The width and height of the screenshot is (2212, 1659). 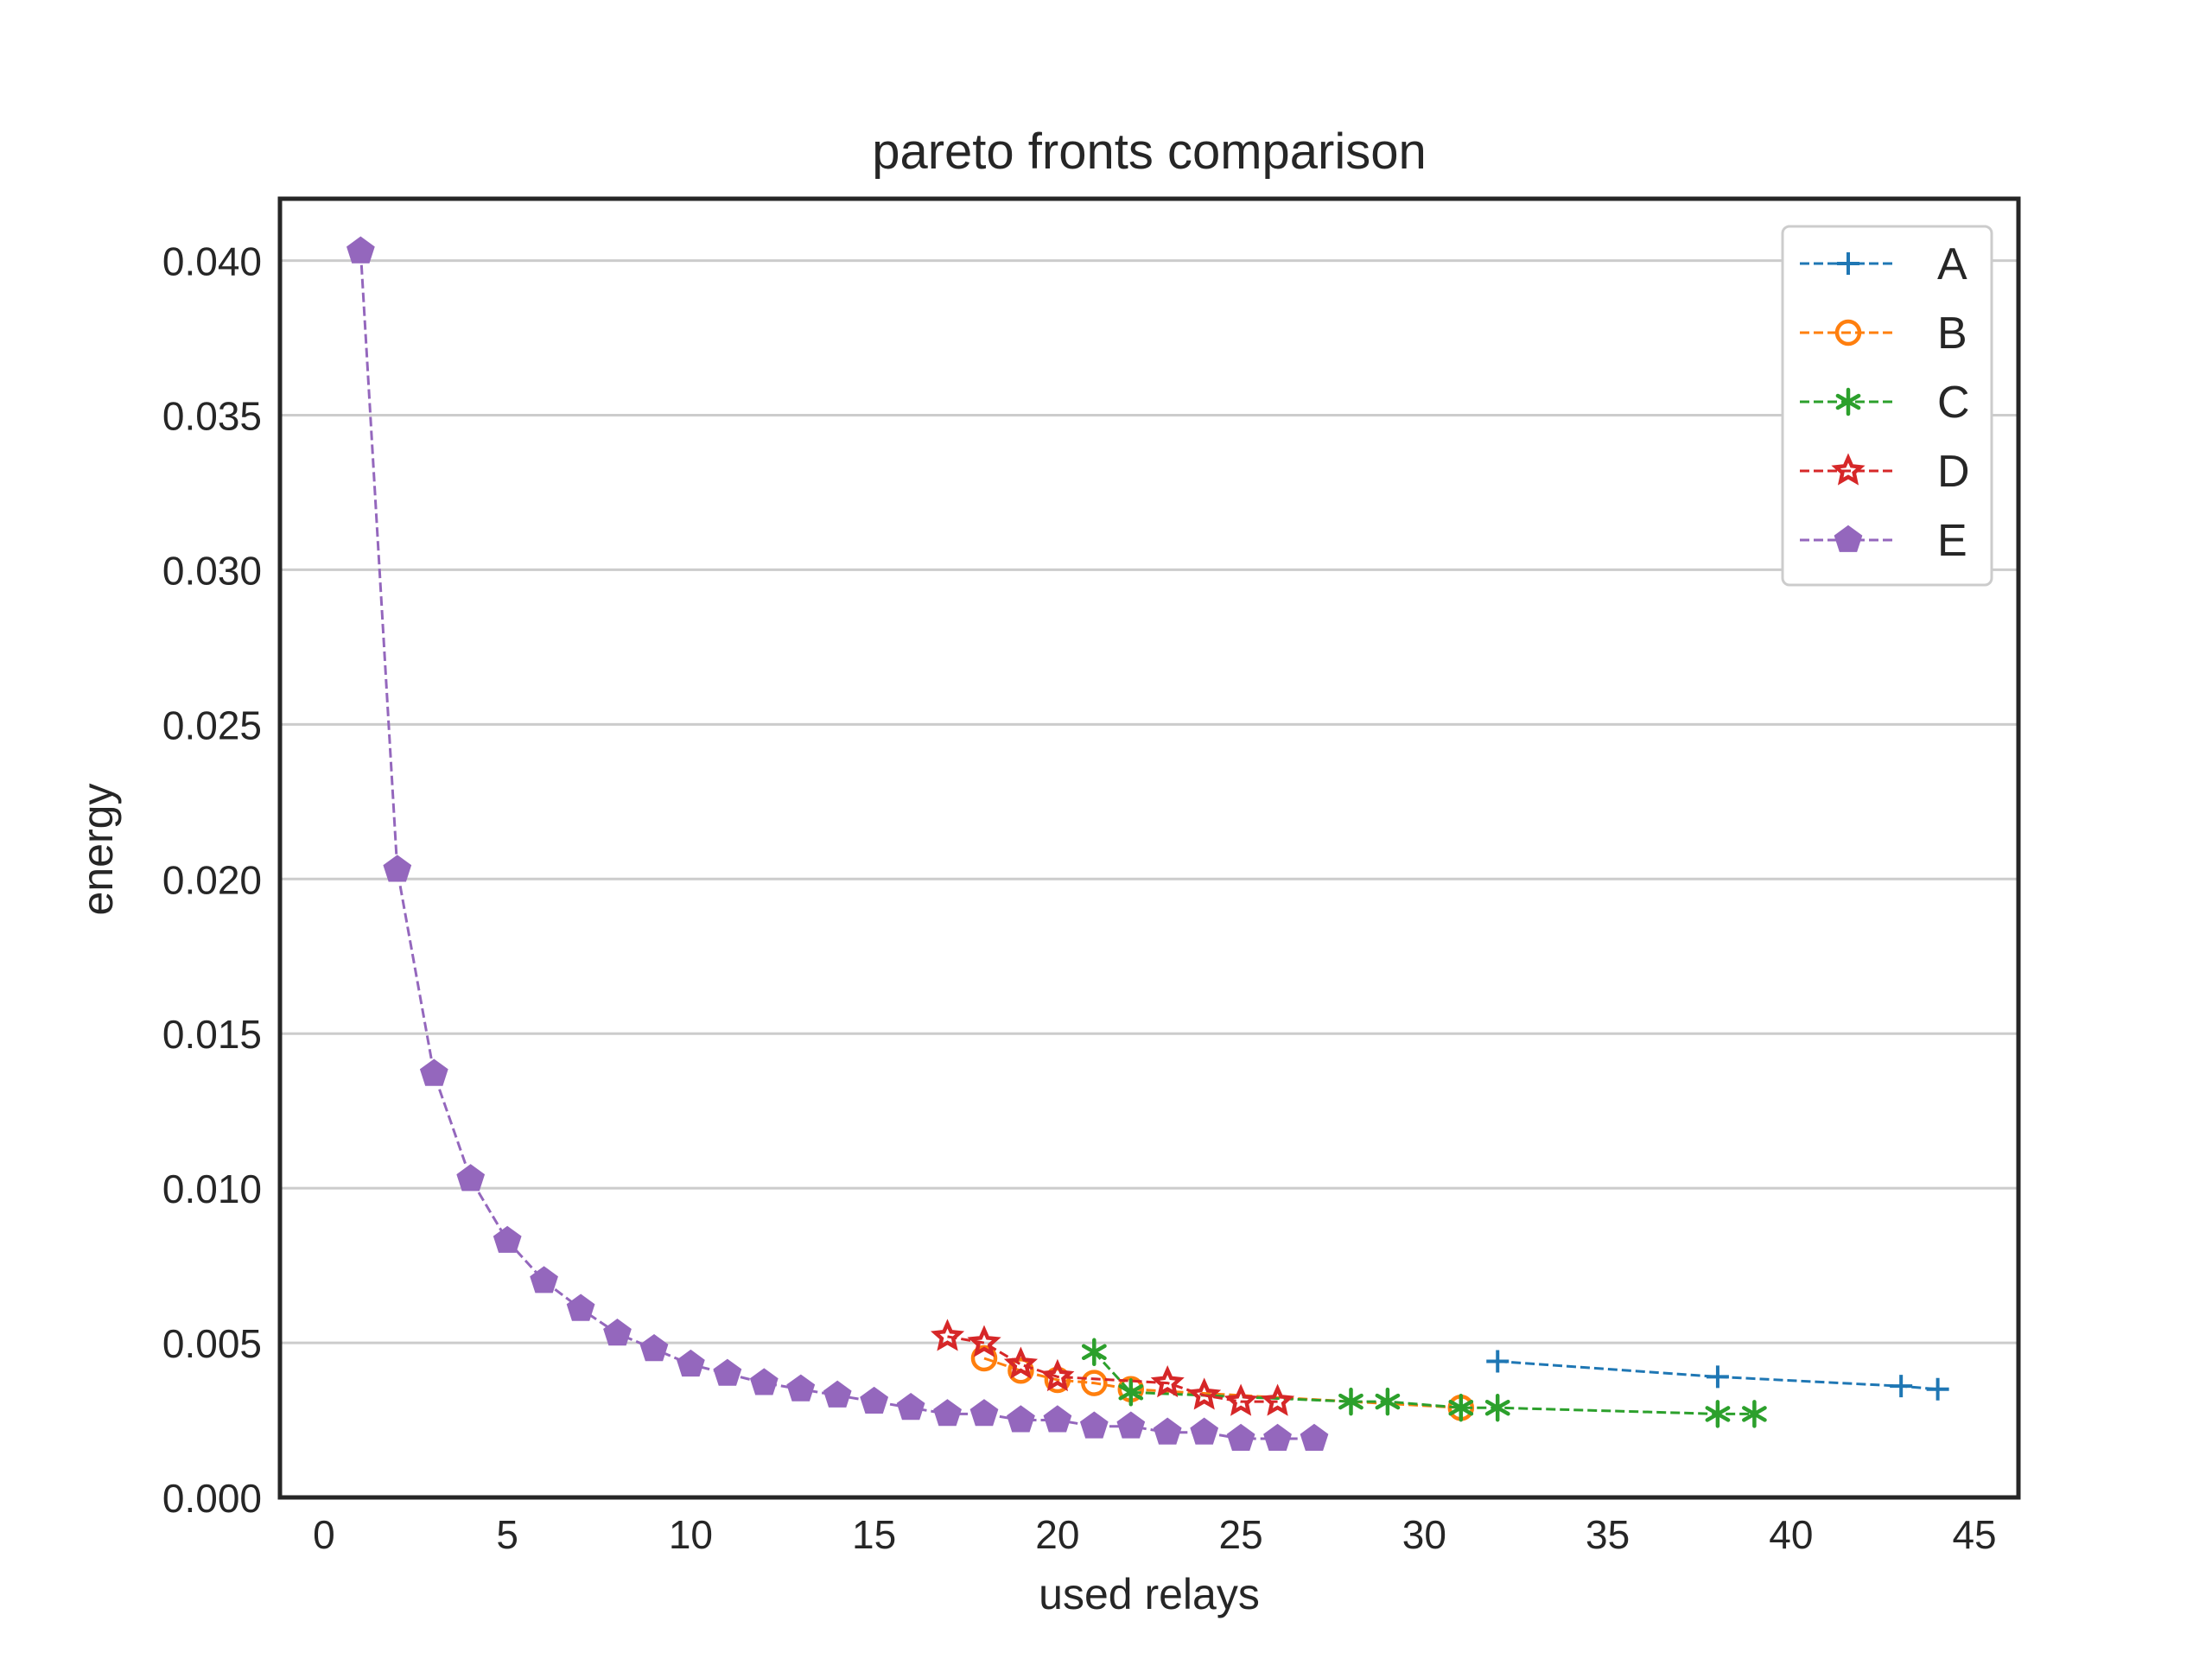 I want to click on y-tick-label: 0.000, so click(x=212, y=1498).